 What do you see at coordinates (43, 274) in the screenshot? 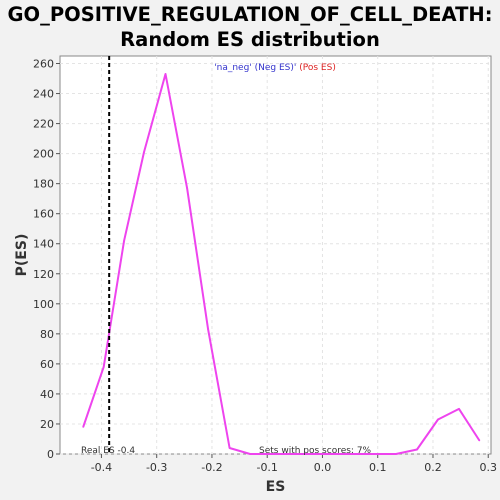
I see `y-tick-label: 120` at bounding box center [43, 274].